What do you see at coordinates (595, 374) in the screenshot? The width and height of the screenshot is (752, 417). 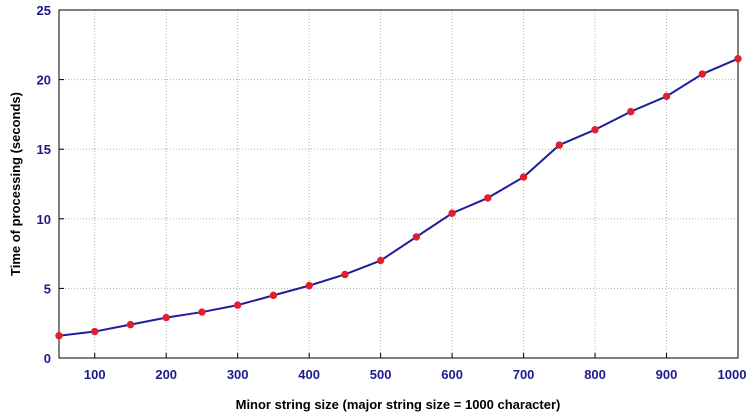 I see `x-tick-label: 800` at bounding box center [595, 374].